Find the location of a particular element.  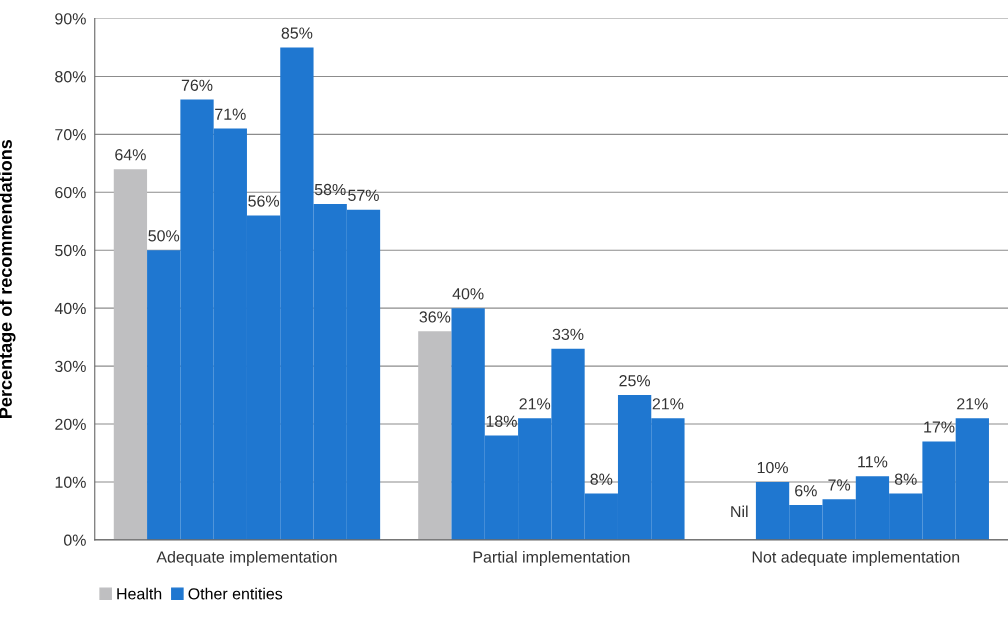

data-label: 58% is located at coordinates (330, 189).